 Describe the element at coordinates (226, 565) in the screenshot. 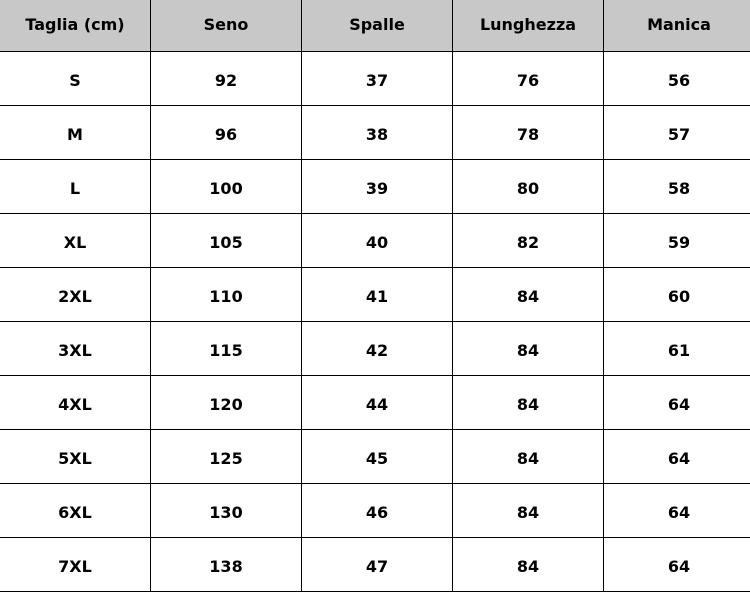

I see `measurement-cell: 138` at that location.